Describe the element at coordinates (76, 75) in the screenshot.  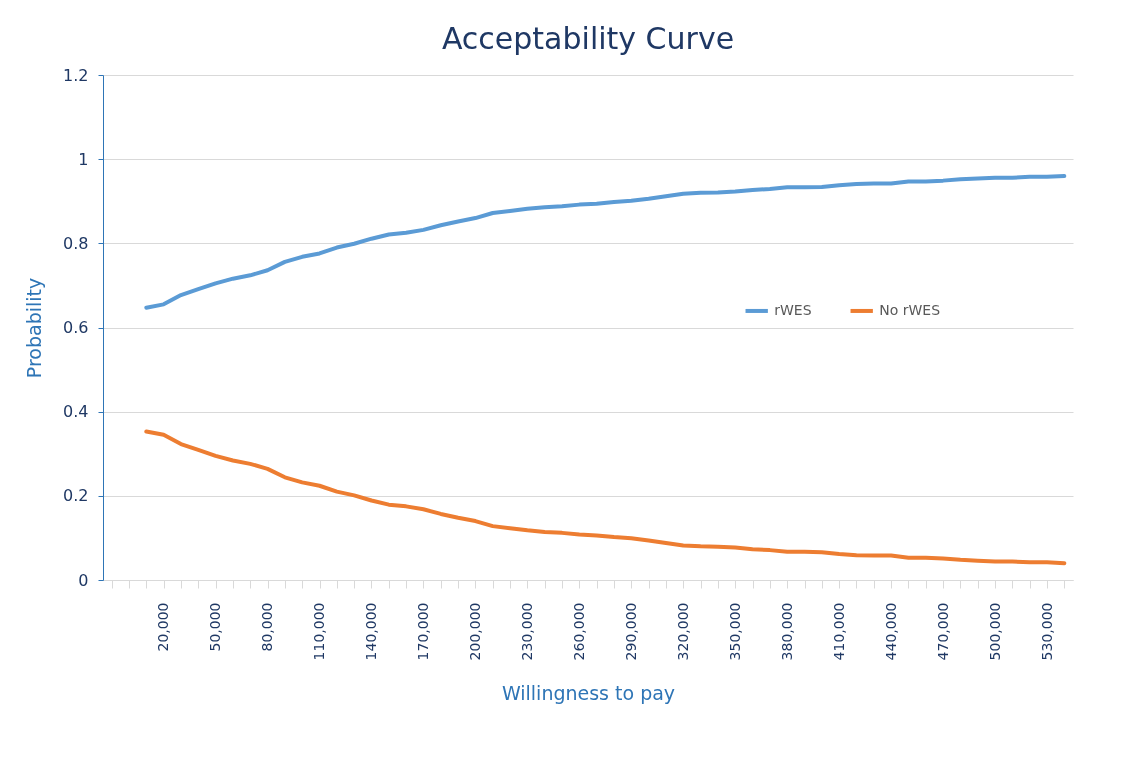
I see `y-tick-label: 1.2` at that location.